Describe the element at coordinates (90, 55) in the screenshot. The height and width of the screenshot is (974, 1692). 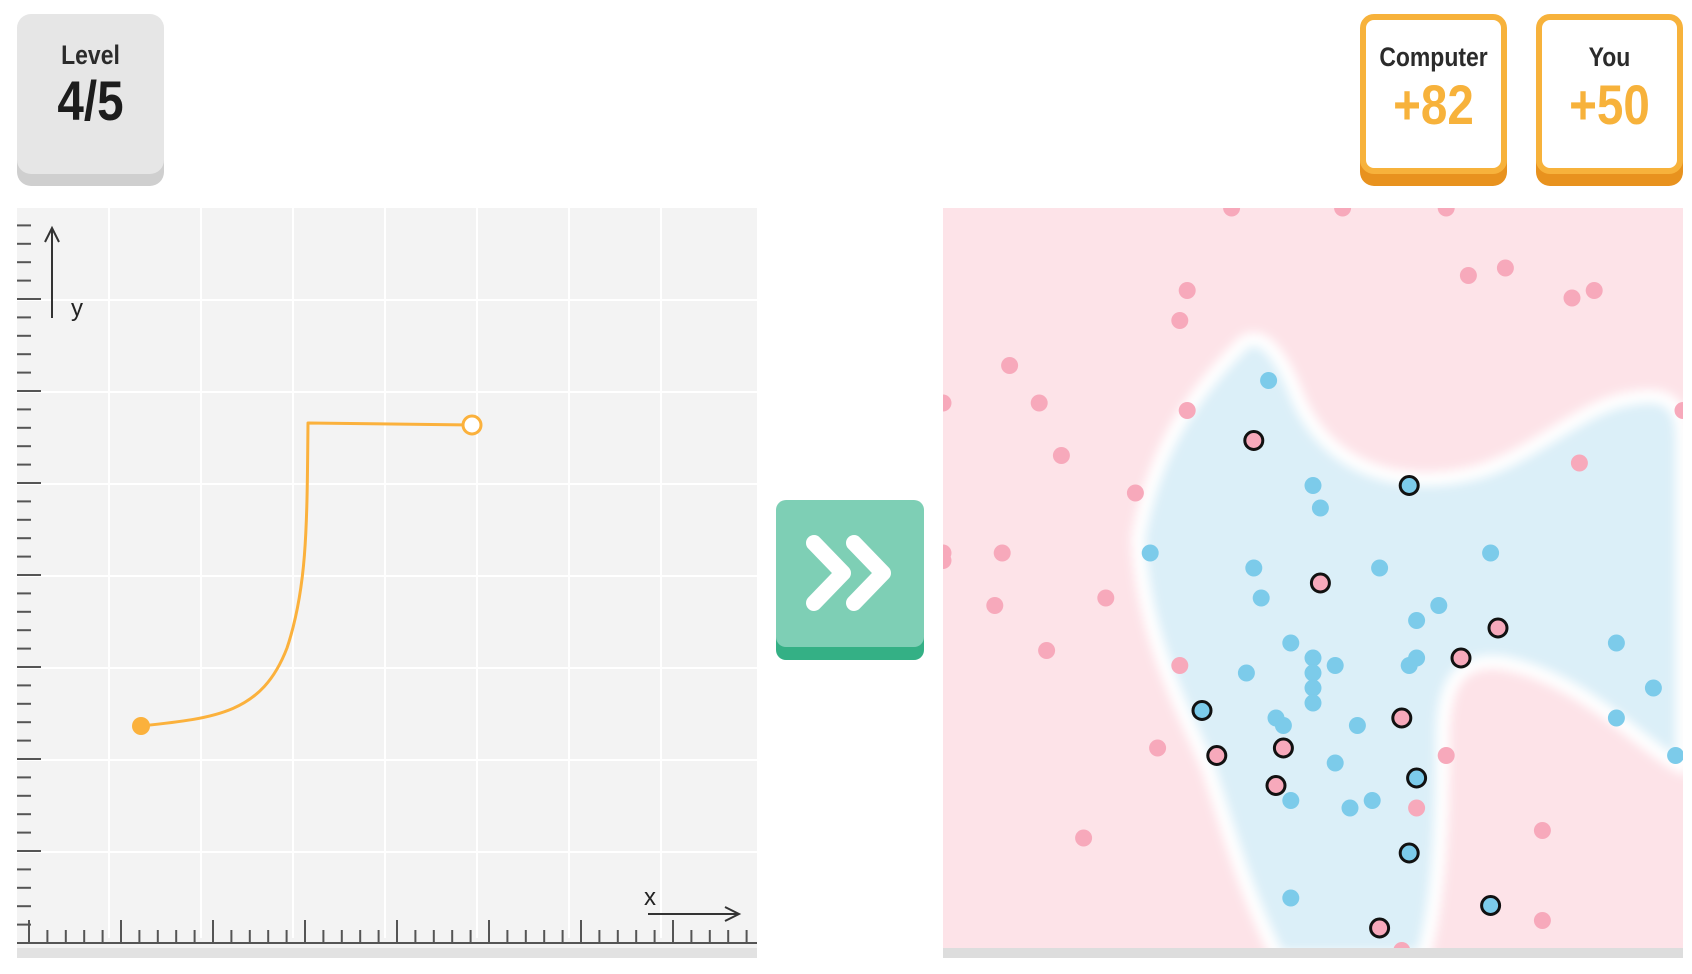
I see `level-label: Level` at that location.